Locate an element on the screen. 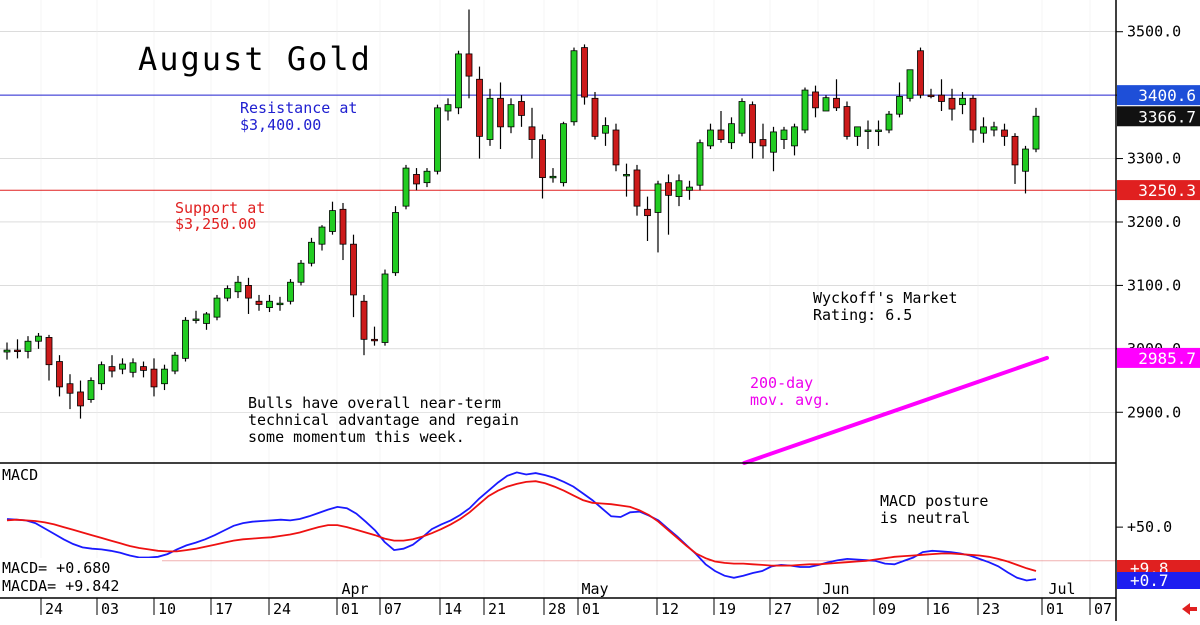 This screenshot has width=1200, height=625. macd-value-tag-label: +0.7 is located at coordinates (1149, 580).